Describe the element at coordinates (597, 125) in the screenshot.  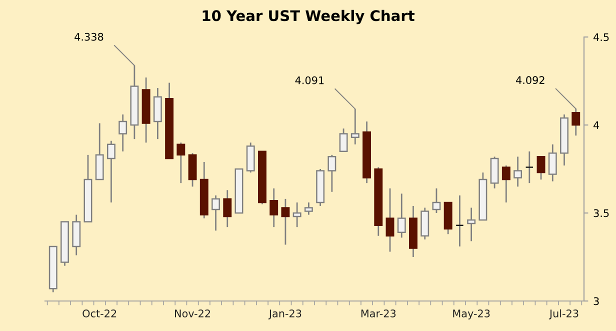
I see `y-tick-label: 4` at that location.